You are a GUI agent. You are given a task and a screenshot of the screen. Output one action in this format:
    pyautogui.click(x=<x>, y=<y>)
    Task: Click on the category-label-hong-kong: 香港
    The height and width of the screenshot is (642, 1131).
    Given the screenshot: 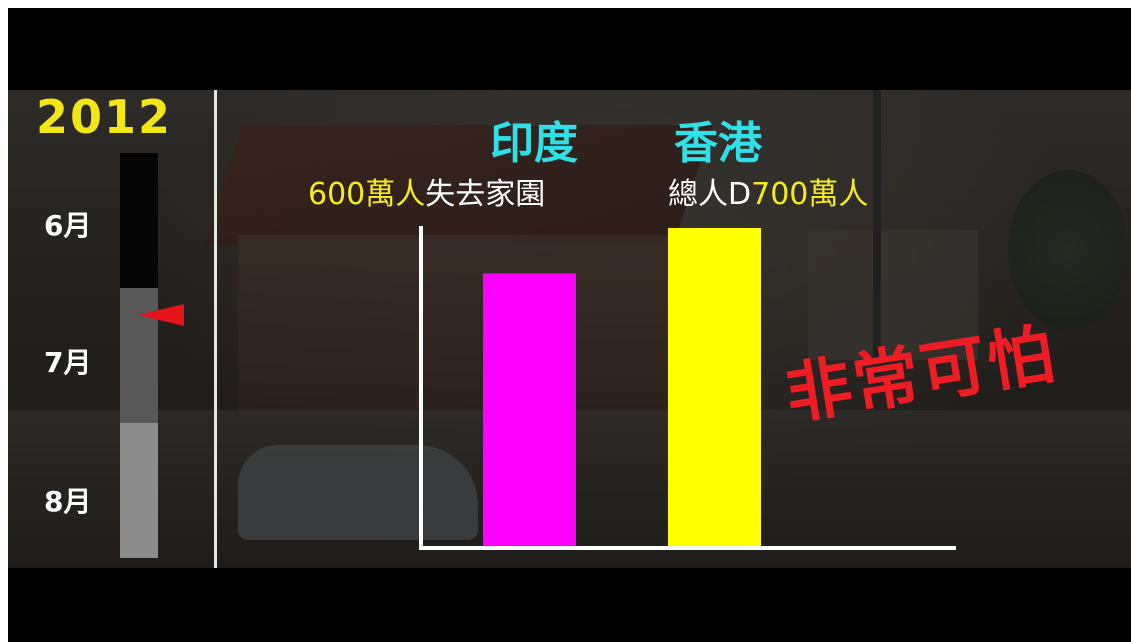 What is the action you would take?
    pyautogui.click(x=718, y=143)
    